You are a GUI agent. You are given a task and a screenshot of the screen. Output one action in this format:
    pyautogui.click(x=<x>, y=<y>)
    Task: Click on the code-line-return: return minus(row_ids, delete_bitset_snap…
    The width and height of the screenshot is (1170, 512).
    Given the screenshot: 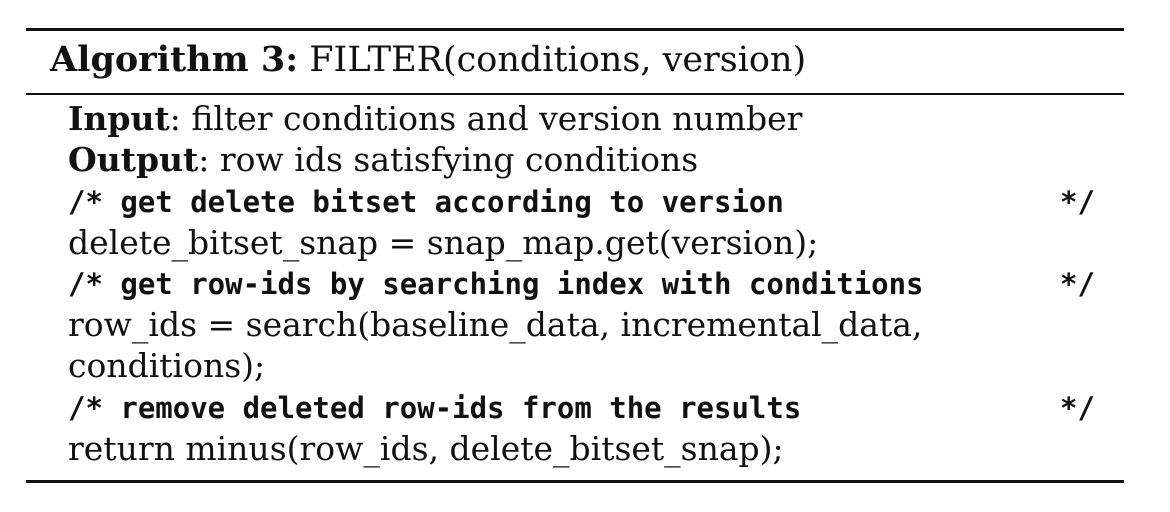 What is the action you would take?
    pyautogui.click(x=426, y=448)
    